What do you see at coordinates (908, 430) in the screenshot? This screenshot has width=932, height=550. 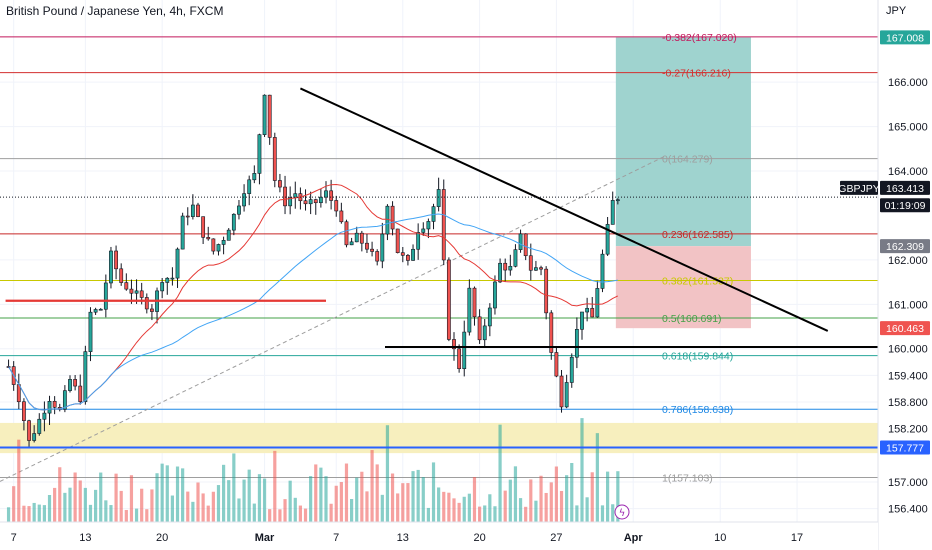 I see `y-tick-label: 158.200` at bounding box center [908, 430].